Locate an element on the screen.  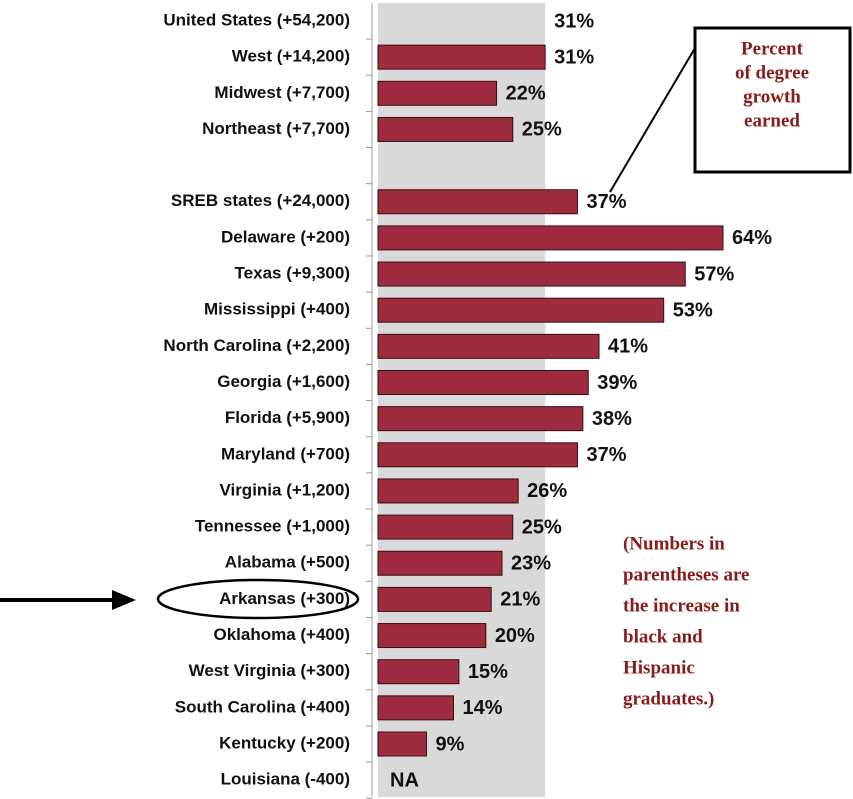
value-label: 26% is located at coordinates (547, 491).